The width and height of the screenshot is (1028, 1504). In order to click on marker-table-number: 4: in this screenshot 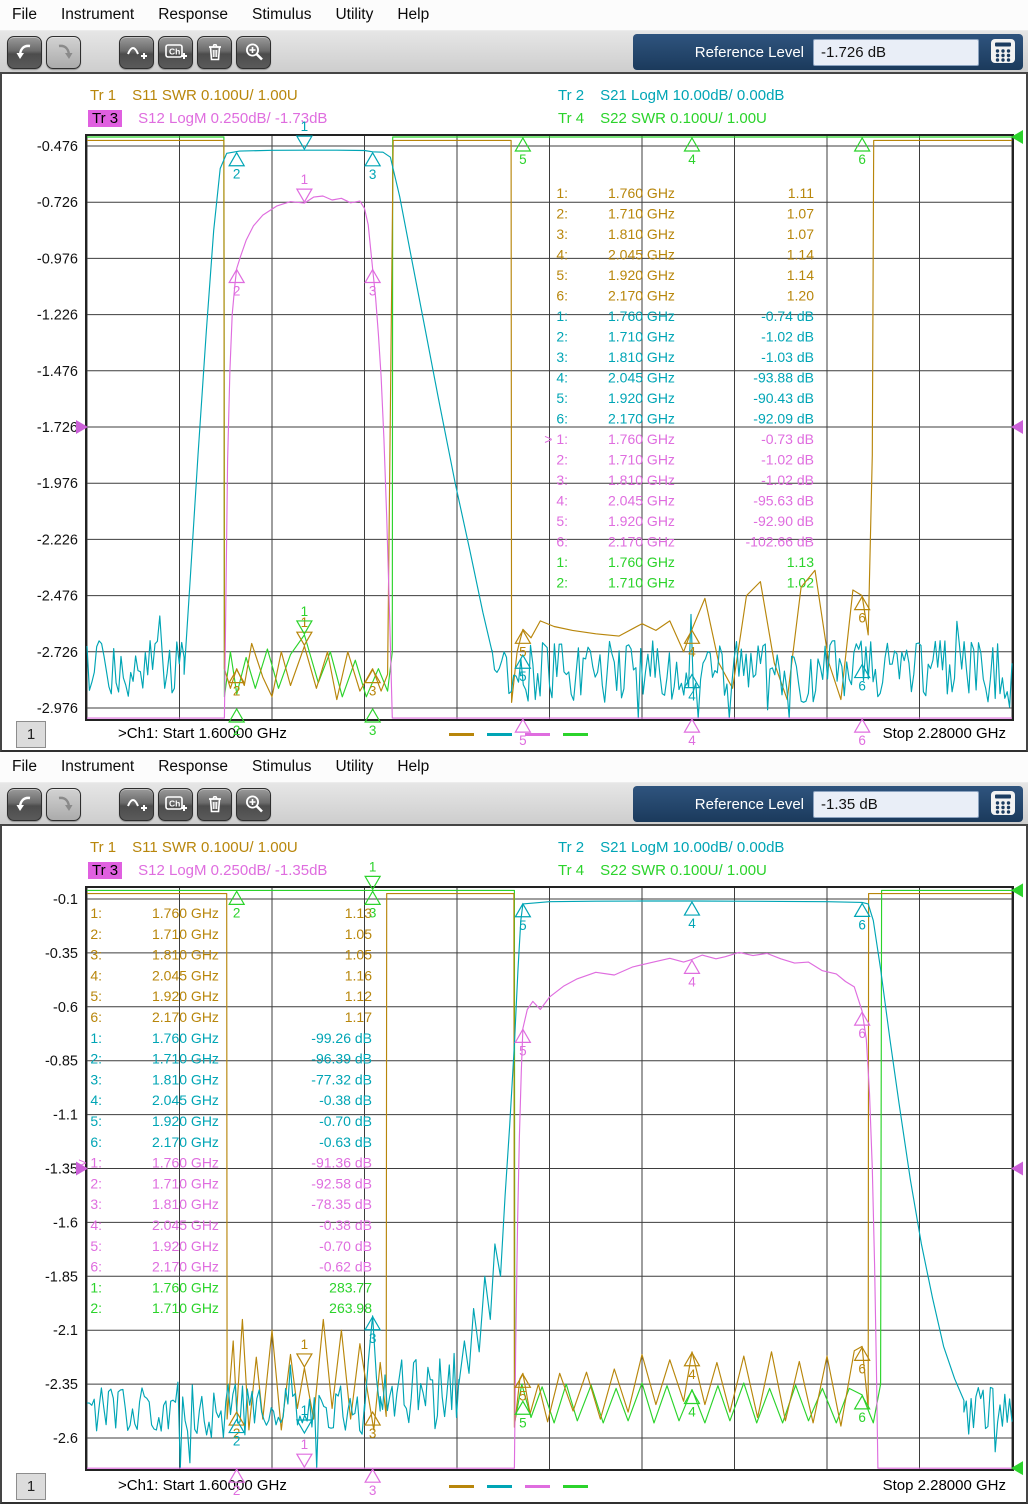, I will do `click(96, 975)`.